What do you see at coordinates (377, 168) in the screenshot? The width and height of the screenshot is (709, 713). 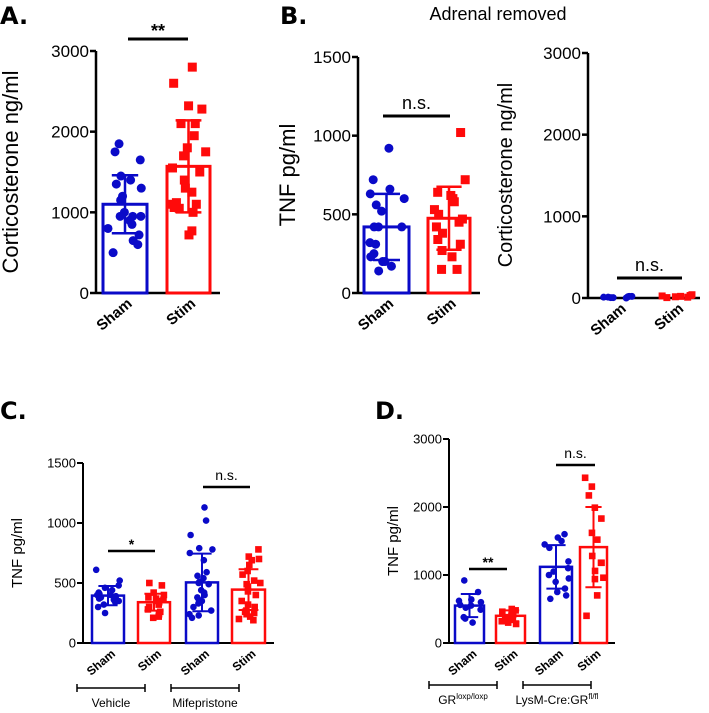 I see `chart-panel-1: B. 0 500 1000 1500 TNF pg/ml Sham Stim n.s.` at bounding box center [377, 168].